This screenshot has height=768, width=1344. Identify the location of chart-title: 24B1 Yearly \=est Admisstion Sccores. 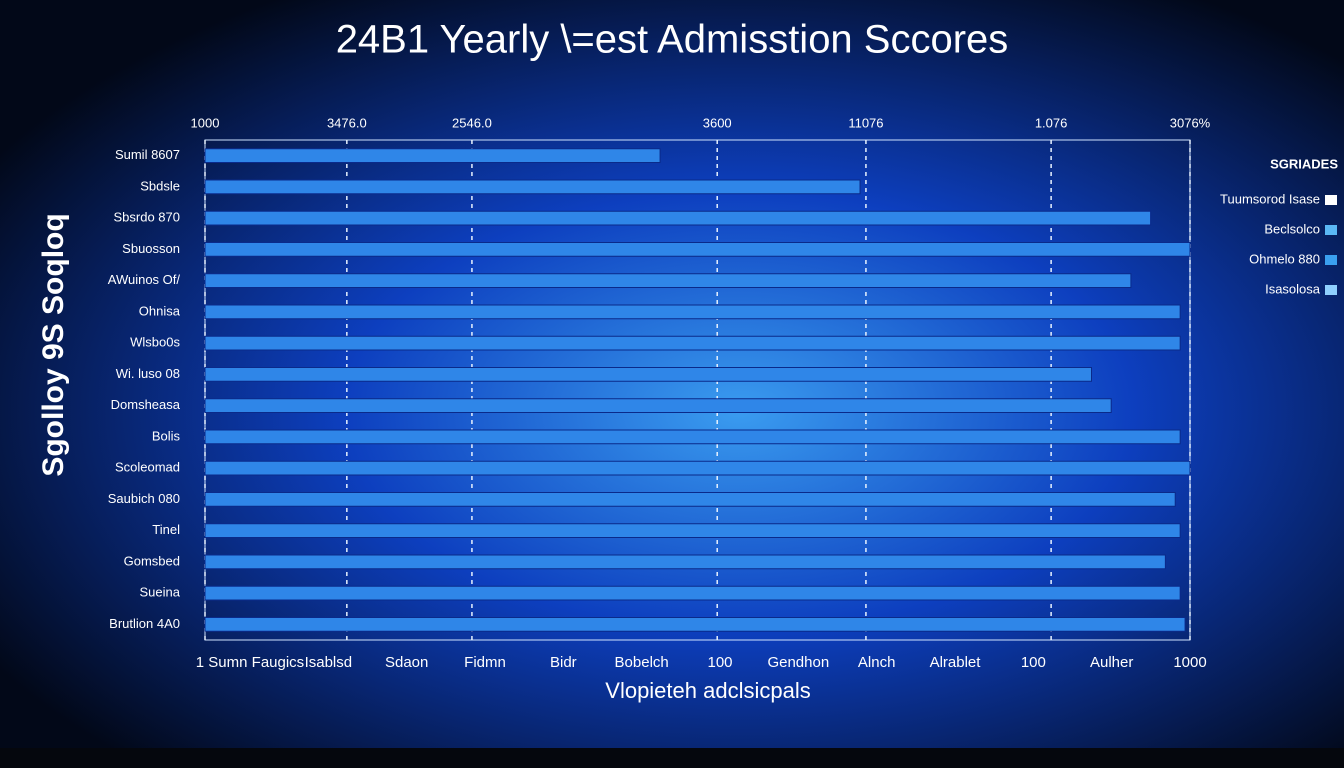
(672, 40).